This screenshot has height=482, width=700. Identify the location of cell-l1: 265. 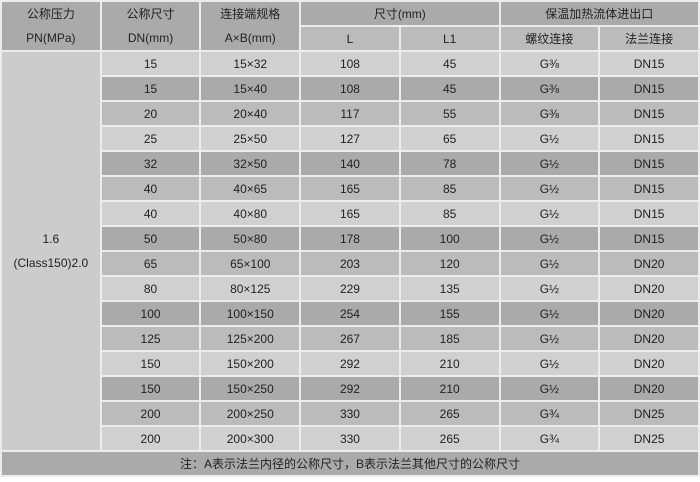
(449, 438).